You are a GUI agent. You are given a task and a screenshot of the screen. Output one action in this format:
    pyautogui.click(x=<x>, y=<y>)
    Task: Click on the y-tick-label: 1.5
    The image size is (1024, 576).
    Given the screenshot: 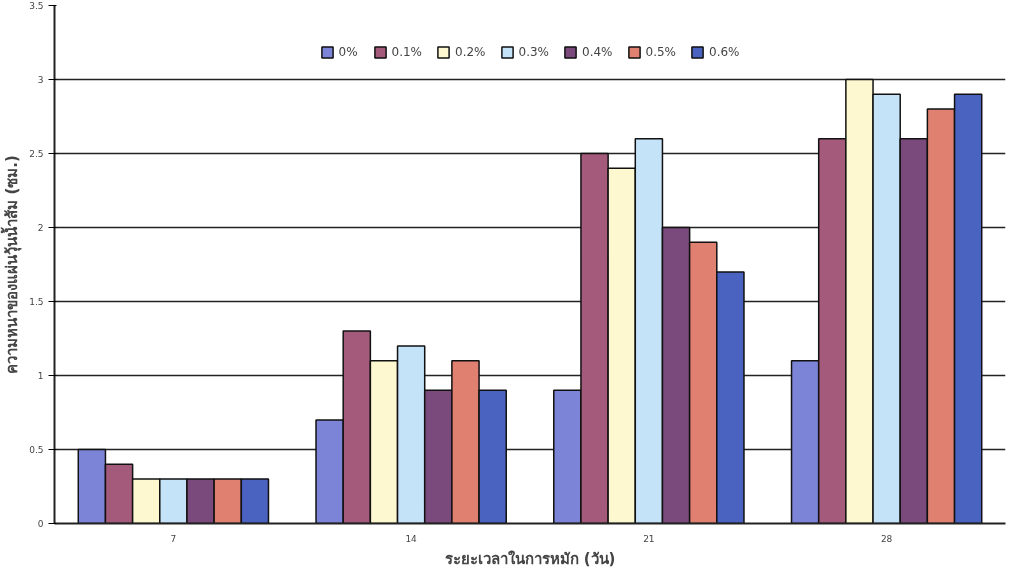 What is the action you would take?
    pyautogui.click(x=36, y=302)
    